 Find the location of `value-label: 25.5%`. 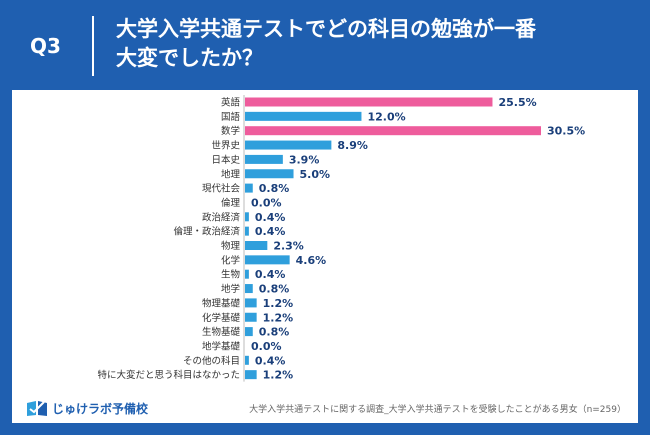

value-label: 25.5% is located at coordinates (517, 102).